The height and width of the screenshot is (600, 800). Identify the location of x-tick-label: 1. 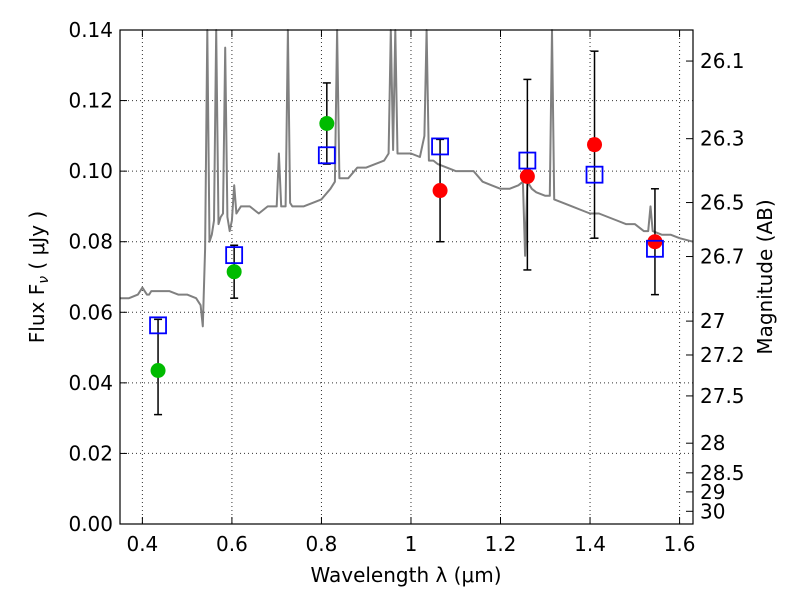
(411, 544).